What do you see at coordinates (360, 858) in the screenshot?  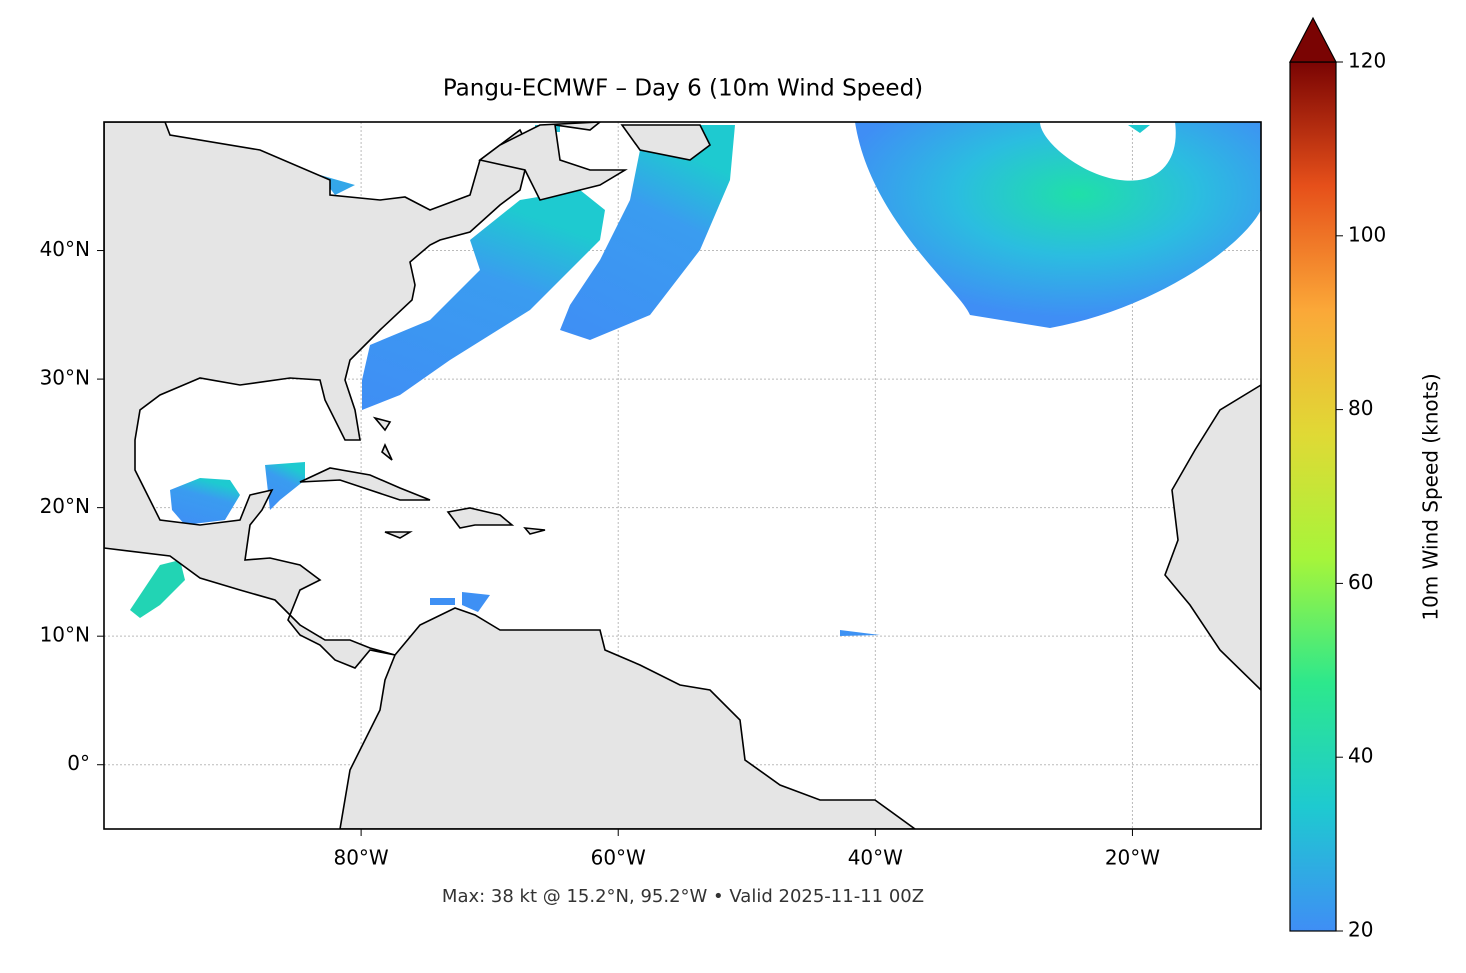 I see `x-tick-label: 80°W` at bounding box center [360, 858].